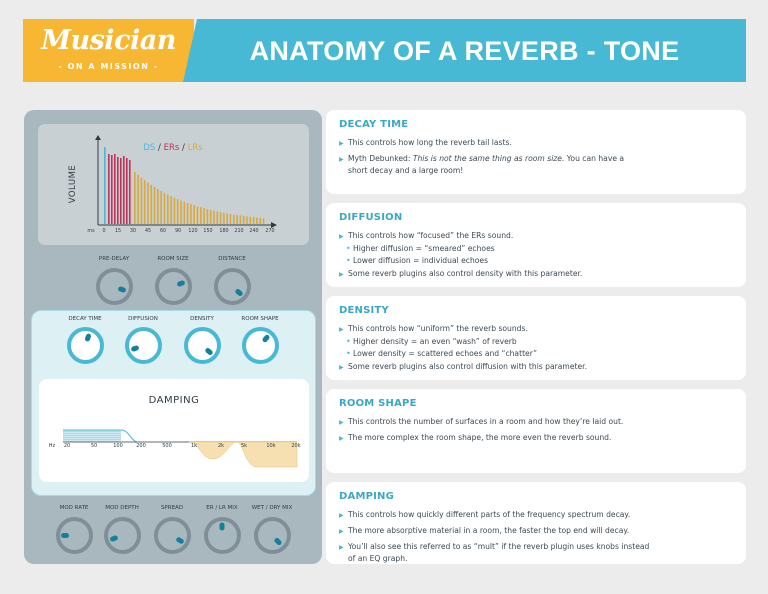 The width and height of the screenshot is (768, 594). What do you see at coordinates (133, 231) in the screenshot?
I see `x-tick-label: 30` at bounding box center [133, 231].